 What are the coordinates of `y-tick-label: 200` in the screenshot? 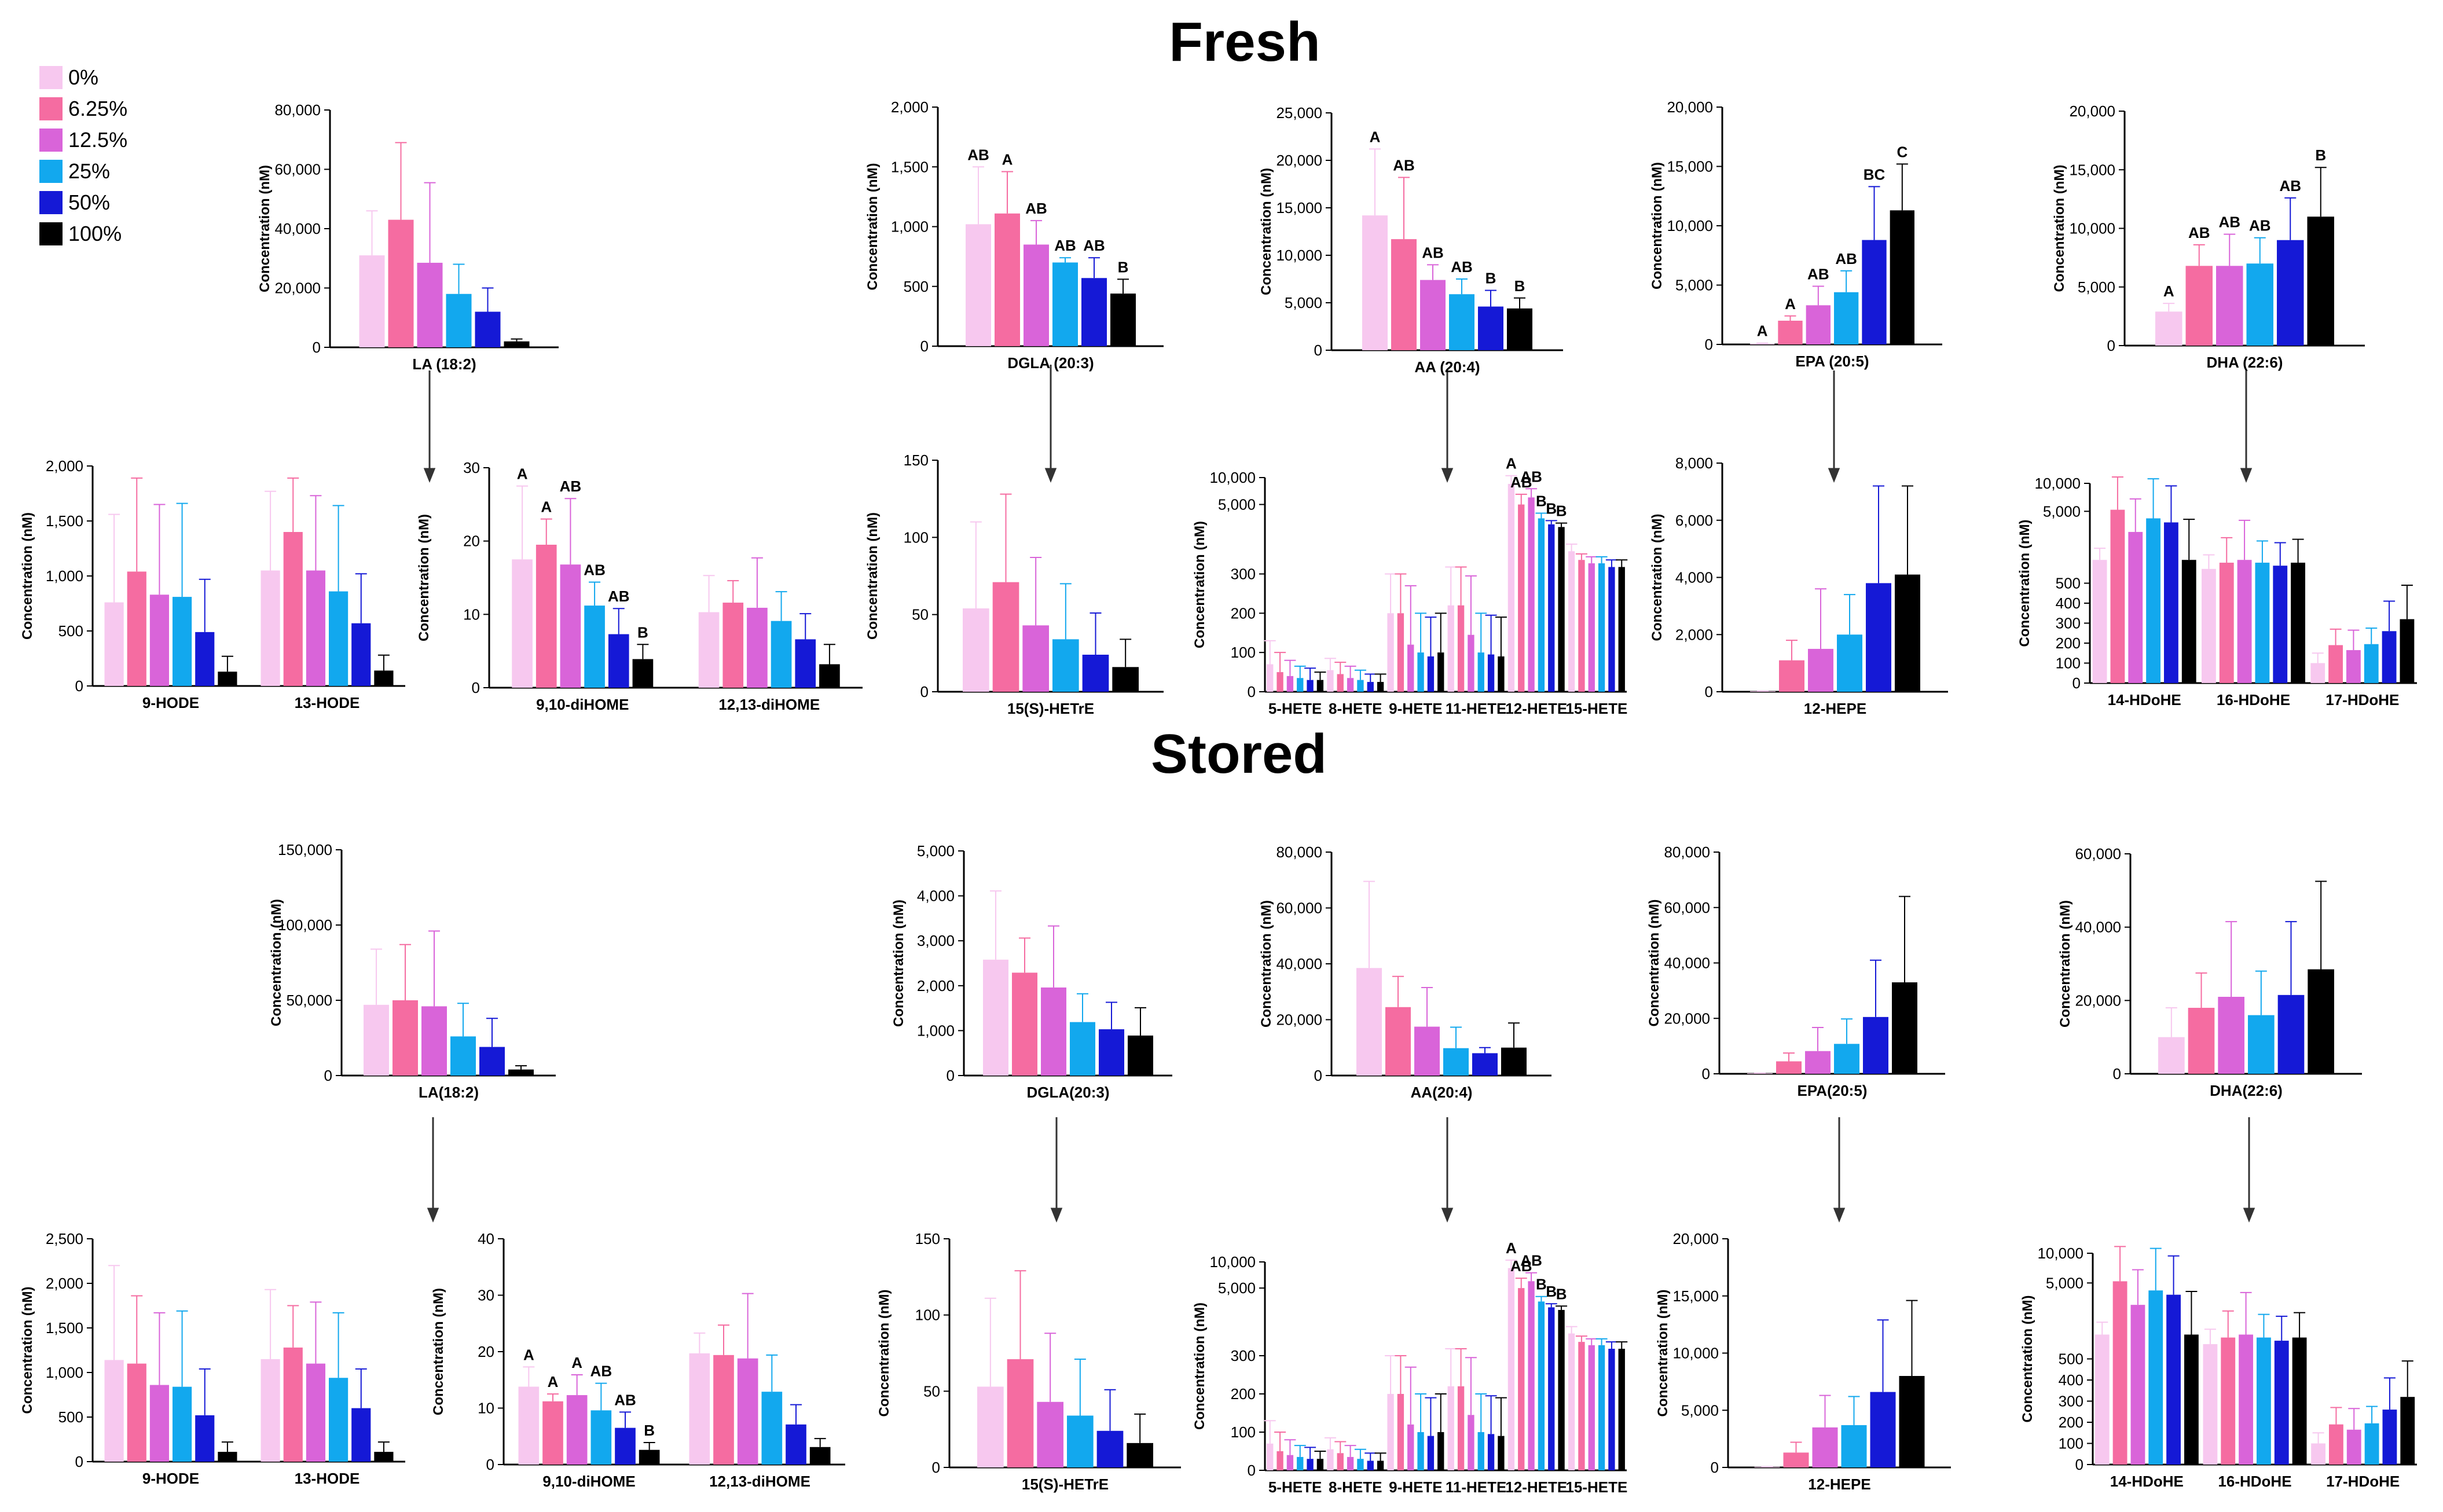 It's located at (2068, 643).